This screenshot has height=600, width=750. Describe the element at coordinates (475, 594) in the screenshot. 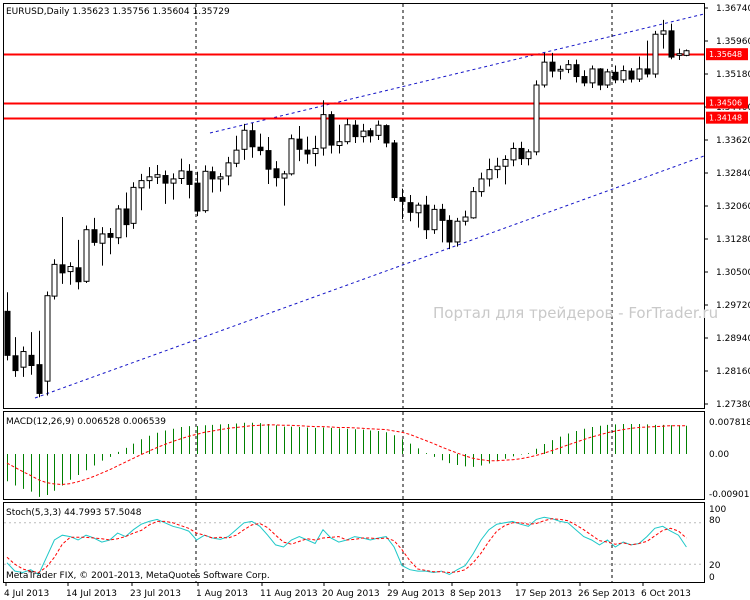

I see `date-label: 8 Sep 2013` at that location.